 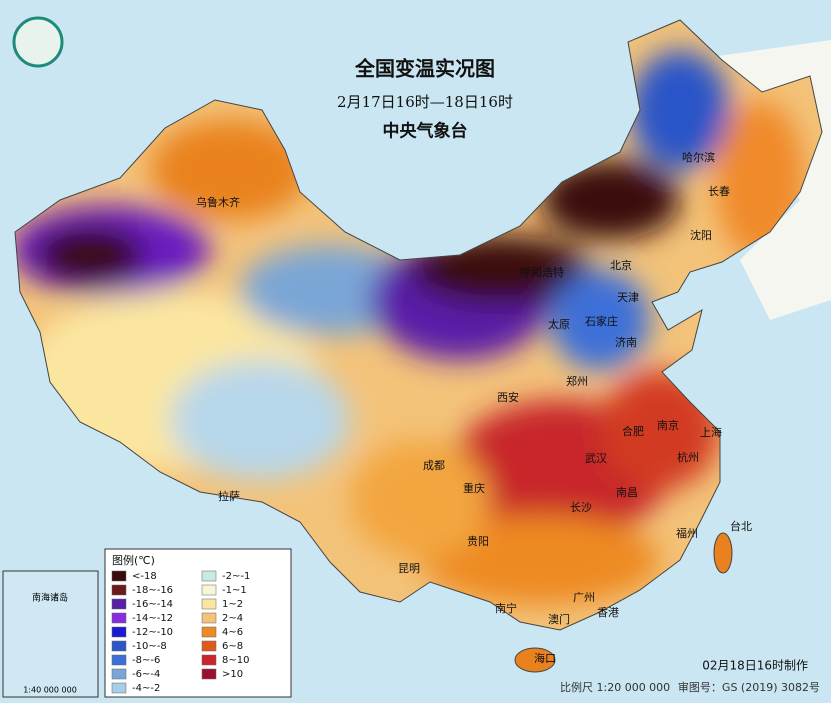 I want to click on city: 武汉, so click(x=596, y=458).